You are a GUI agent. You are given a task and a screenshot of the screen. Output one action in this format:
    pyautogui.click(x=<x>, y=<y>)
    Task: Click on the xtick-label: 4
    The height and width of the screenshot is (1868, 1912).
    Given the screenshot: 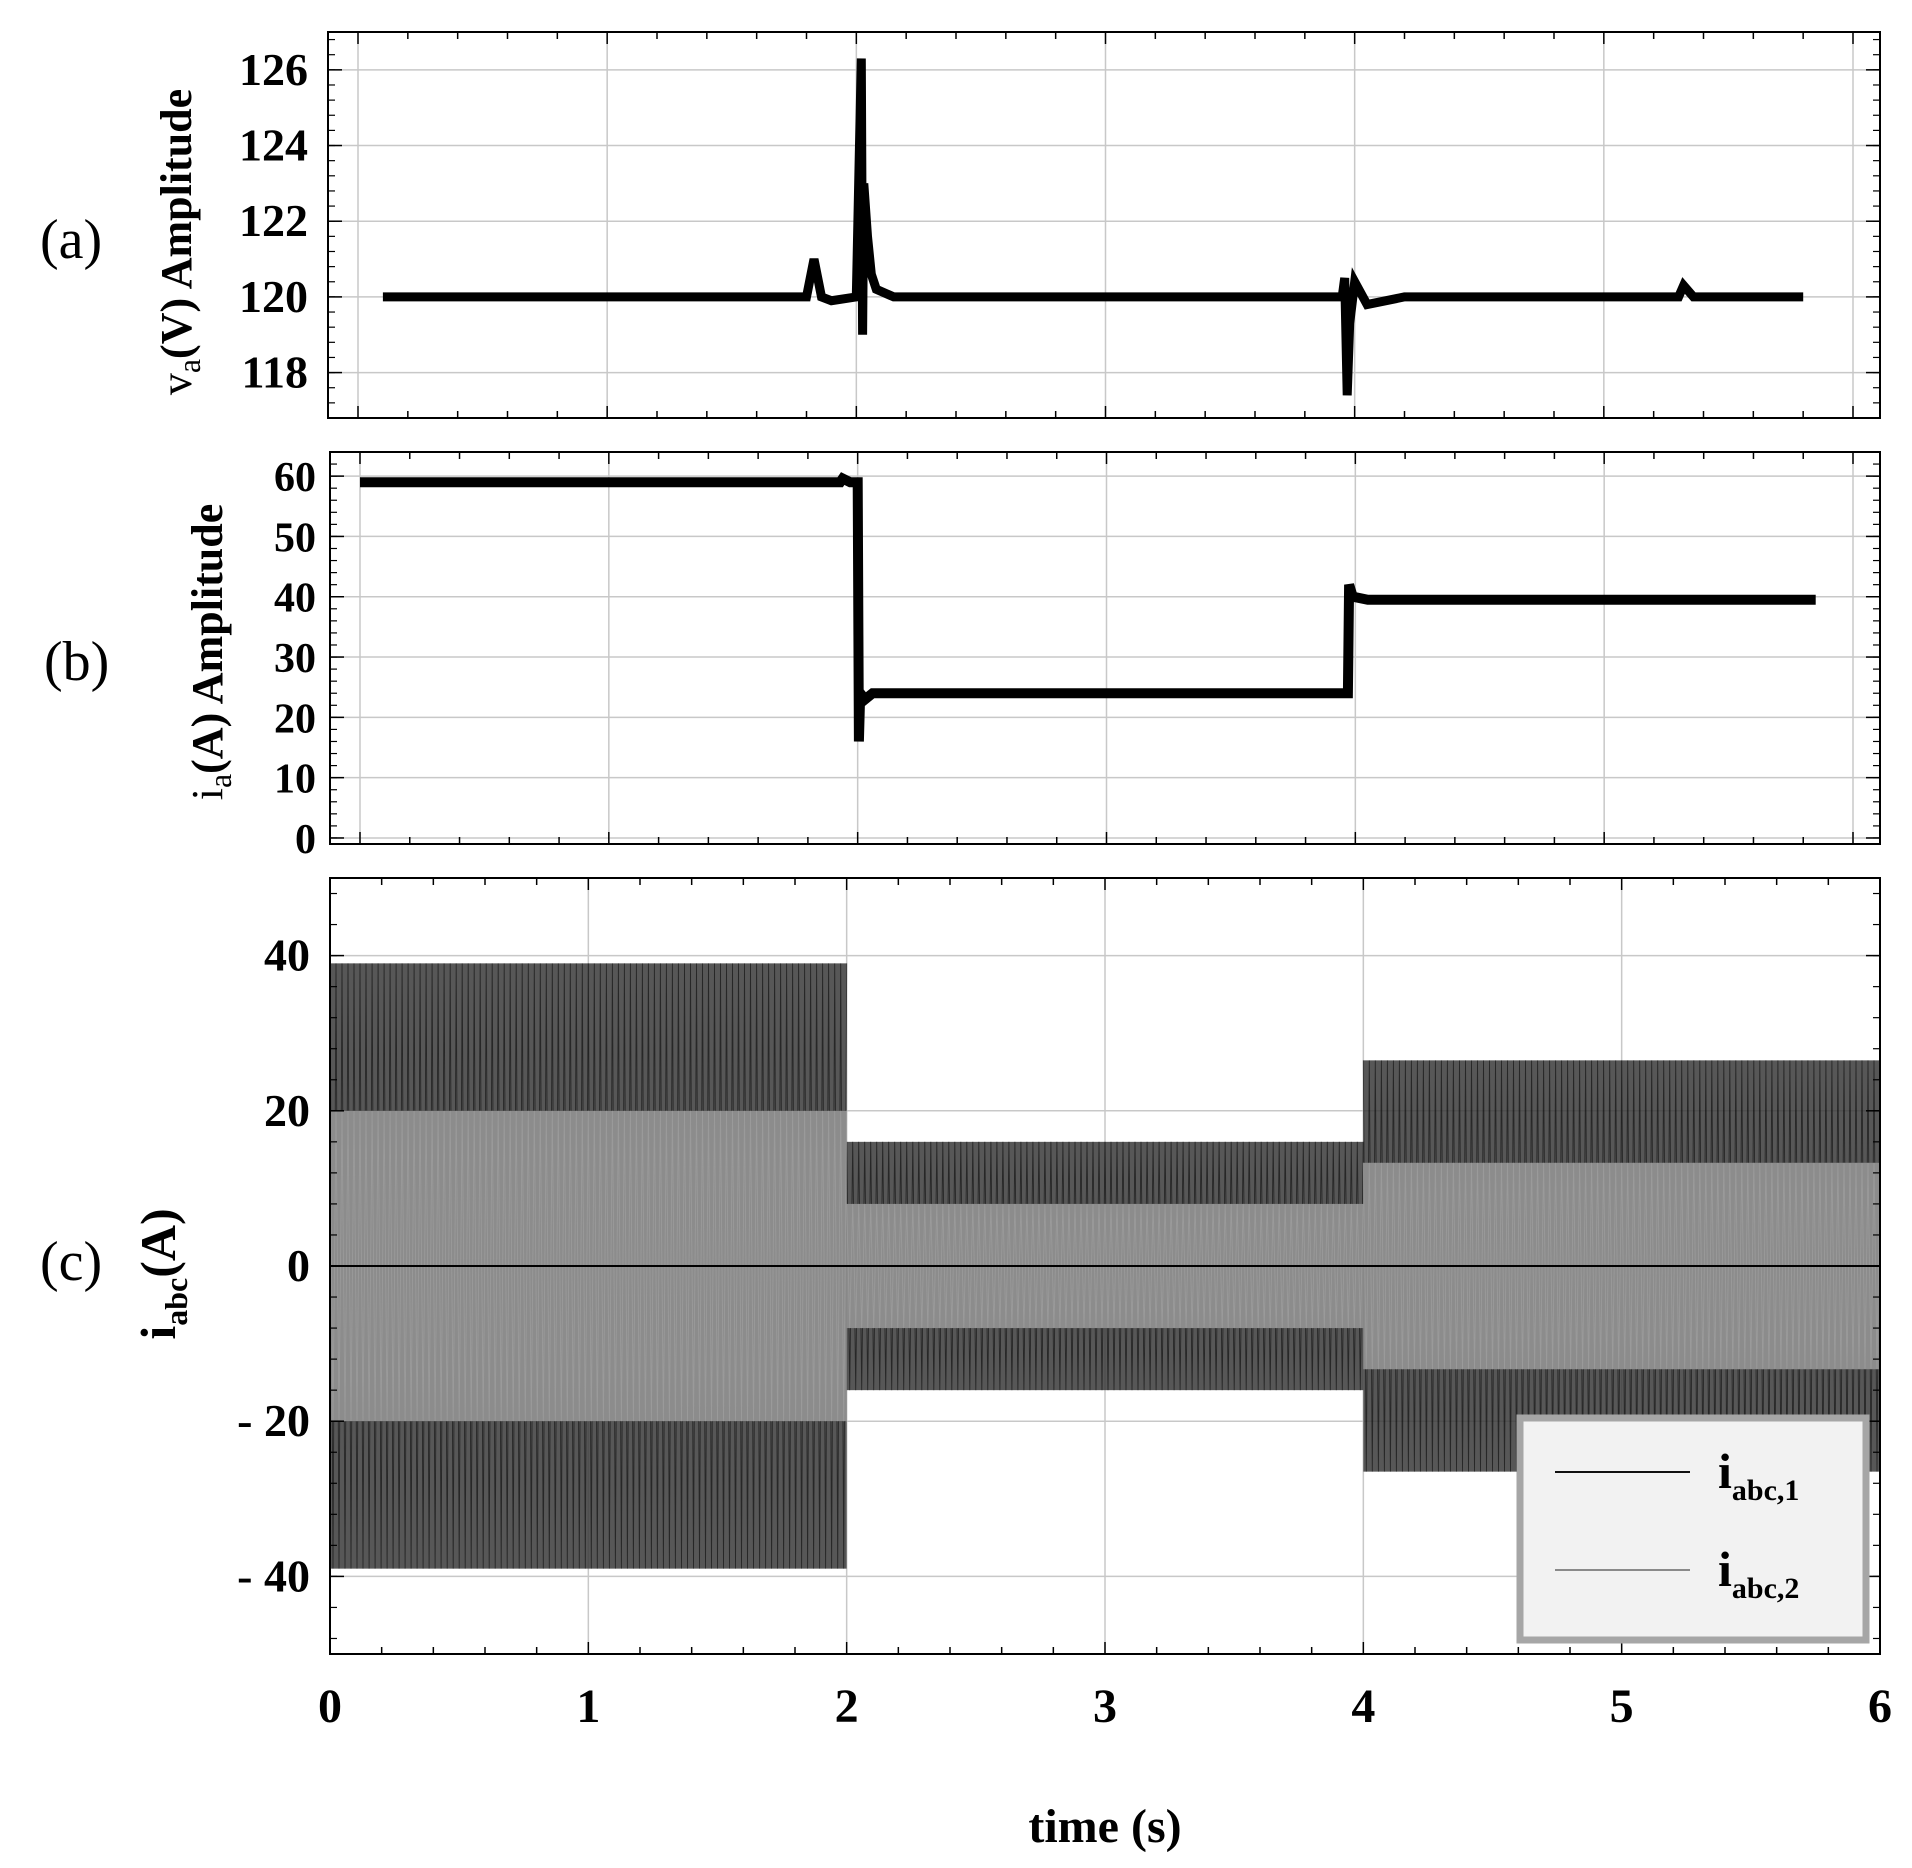 What is the action you would take?
    pyautogui.click(x=1363, y=1706)
    